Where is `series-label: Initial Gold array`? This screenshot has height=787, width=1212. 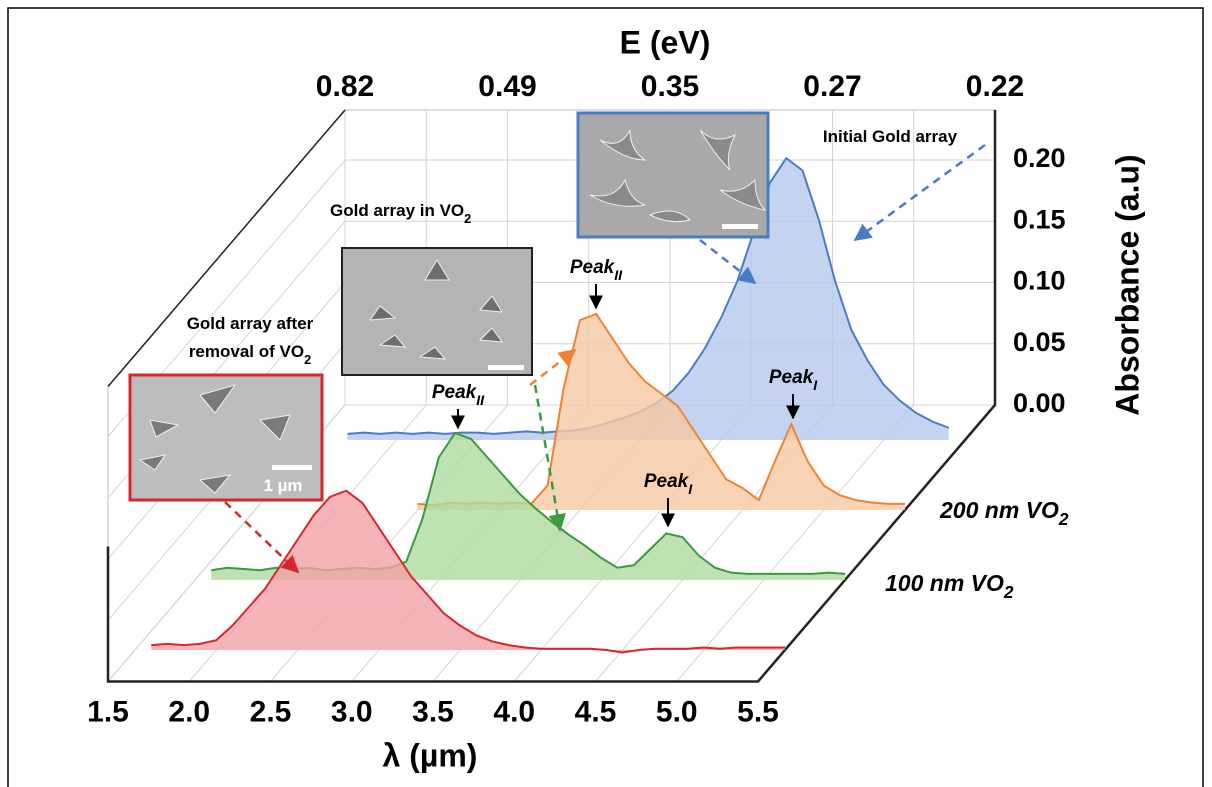
series-label: Initial Gold array is located at coordinates (890, 136).